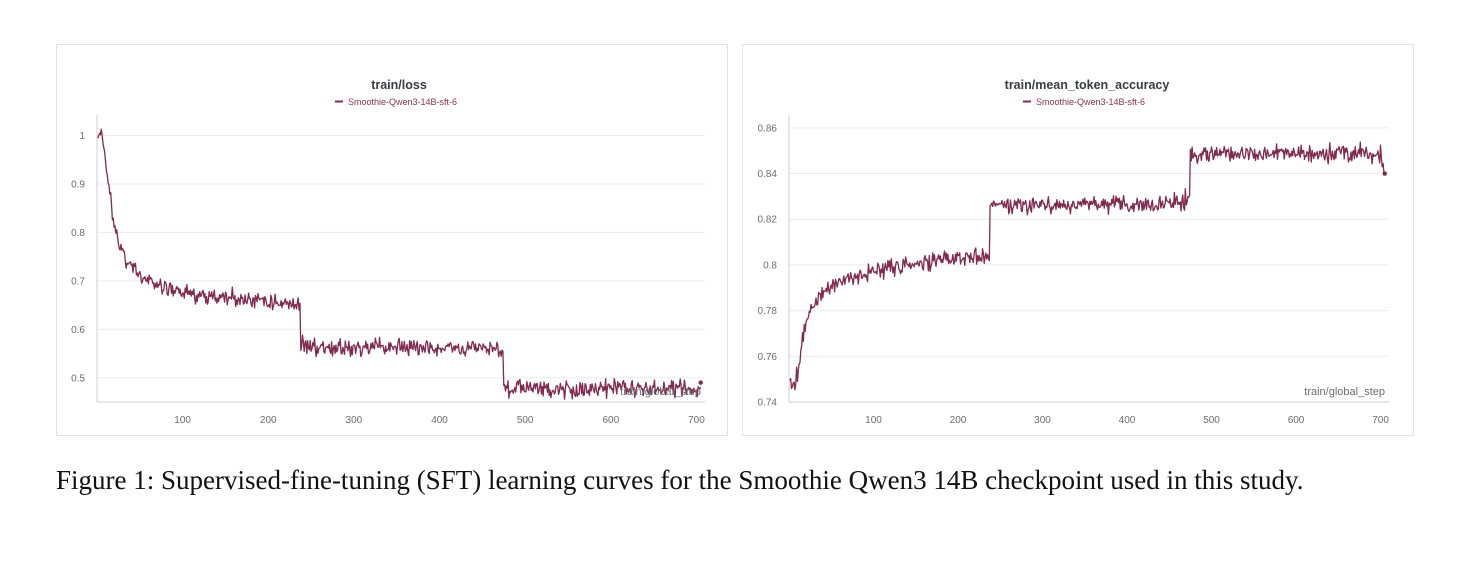  I want to click on y-tick-label: 0.86, so click(768, 128).